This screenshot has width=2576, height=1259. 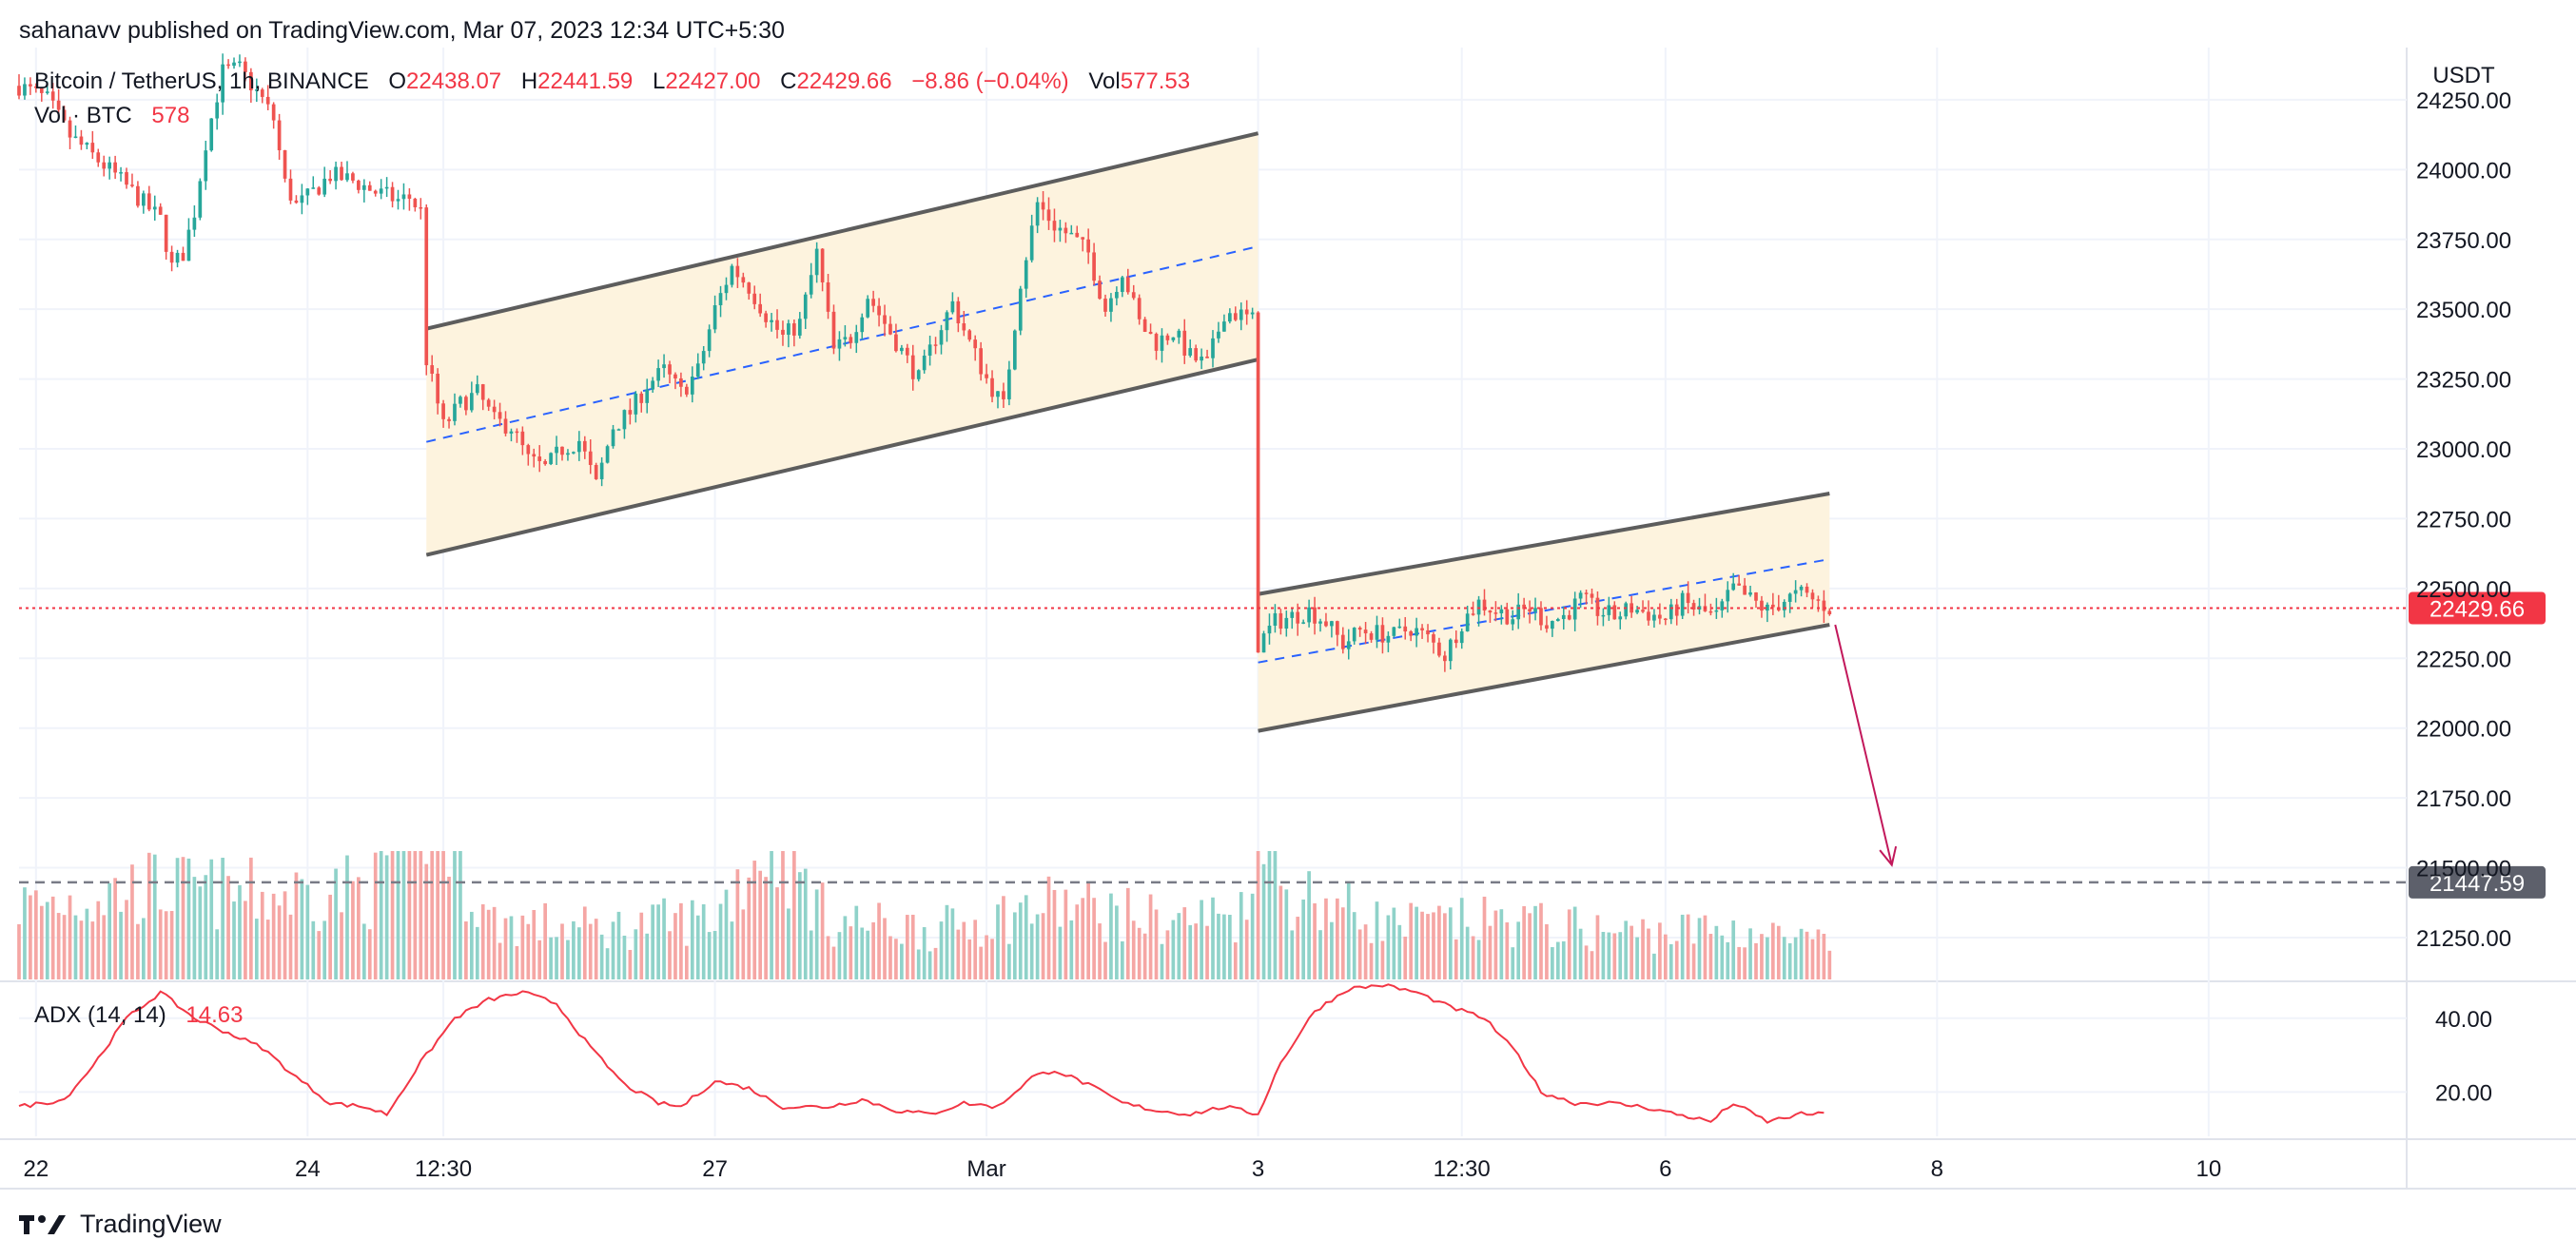 I want to click on channel-upper-line, so click(x=842, y=231).